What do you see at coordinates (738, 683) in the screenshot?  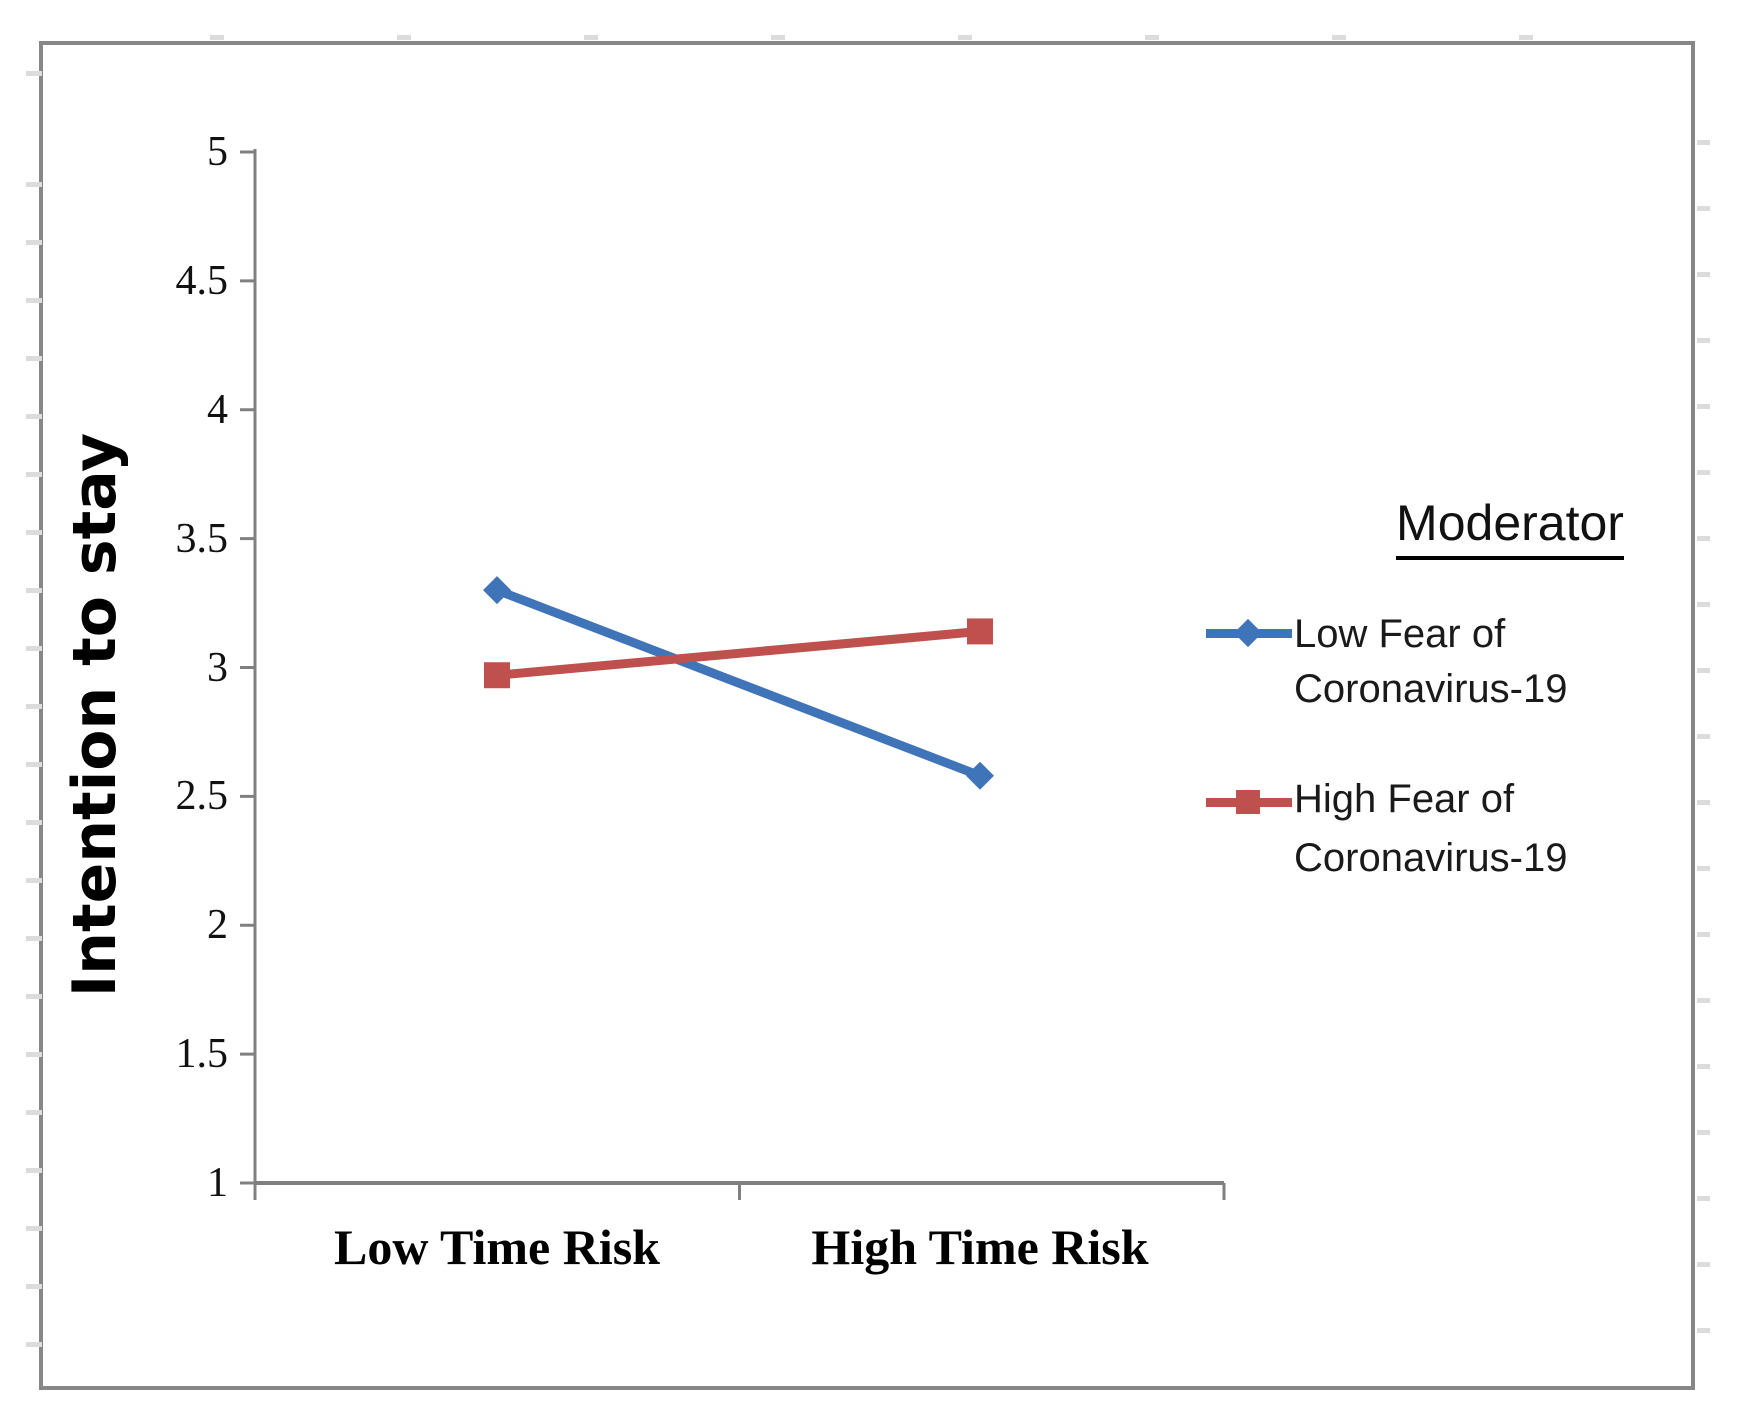 I see `series-line-low-fear` at bounding box center [738, 683].